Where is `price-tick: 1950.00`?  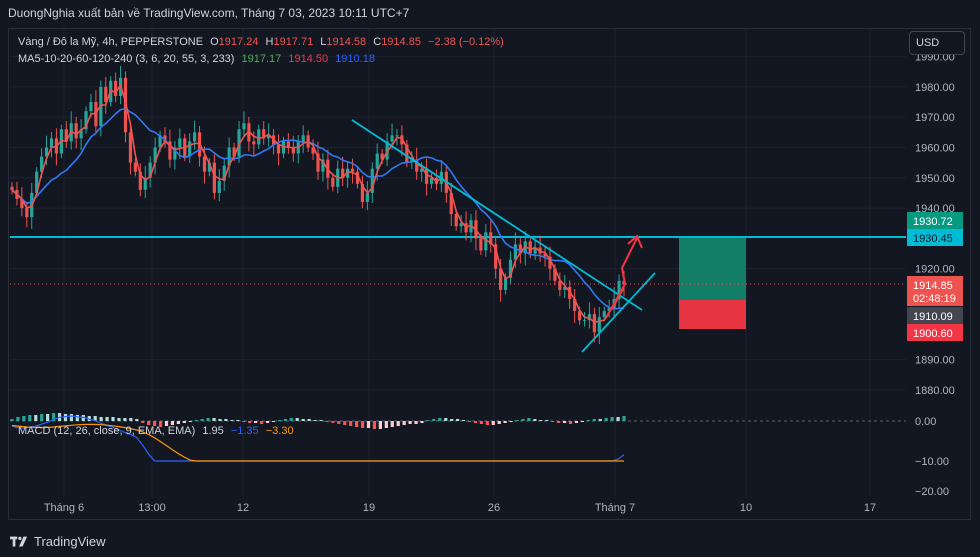
price-tick: 1950.00 is located at coordinates (935, 179).